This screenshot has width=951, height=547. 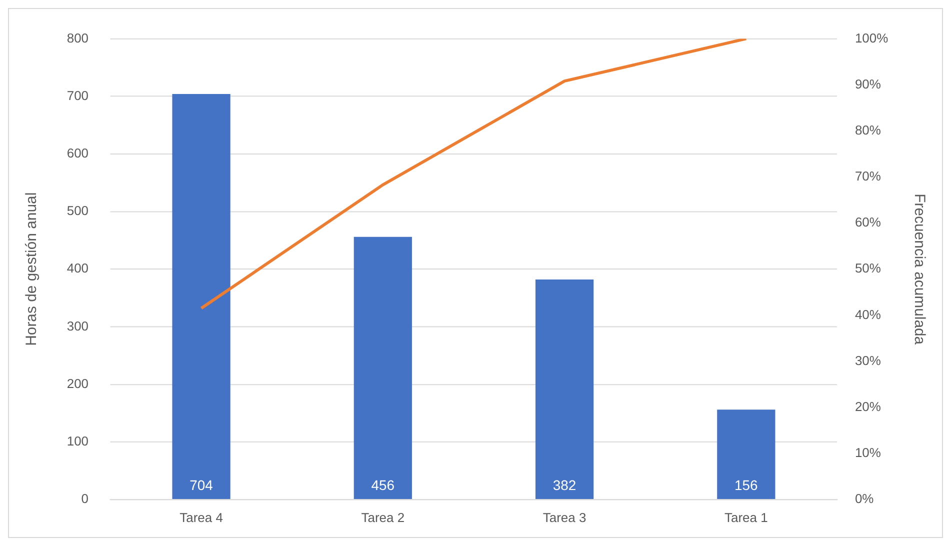 I want to click on y2-tick-label: 10%, so click(x=868, y=452).